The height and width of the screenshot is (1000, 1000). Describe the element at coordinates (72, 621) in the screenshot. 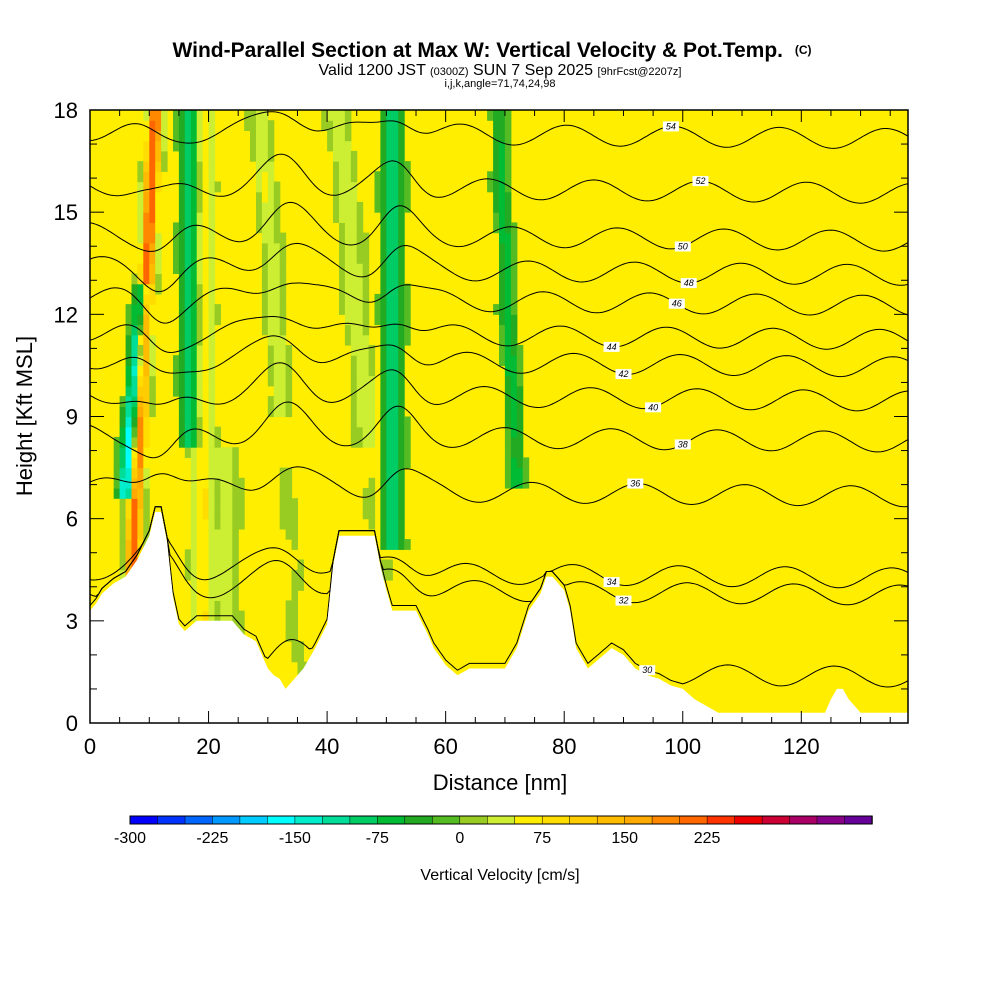

I see `y-tick-label: 3` at that location.